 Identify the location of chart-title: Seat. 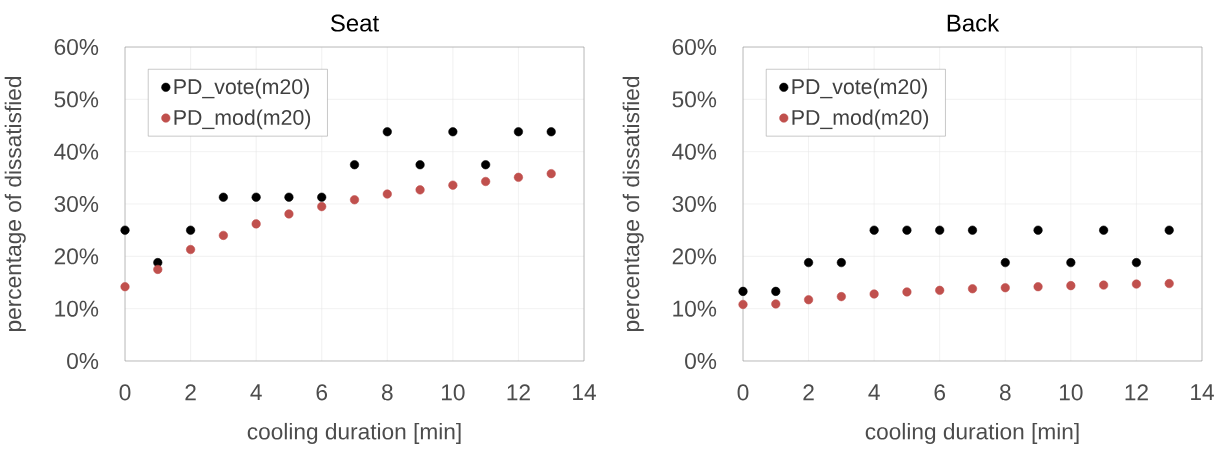
(355, 23).